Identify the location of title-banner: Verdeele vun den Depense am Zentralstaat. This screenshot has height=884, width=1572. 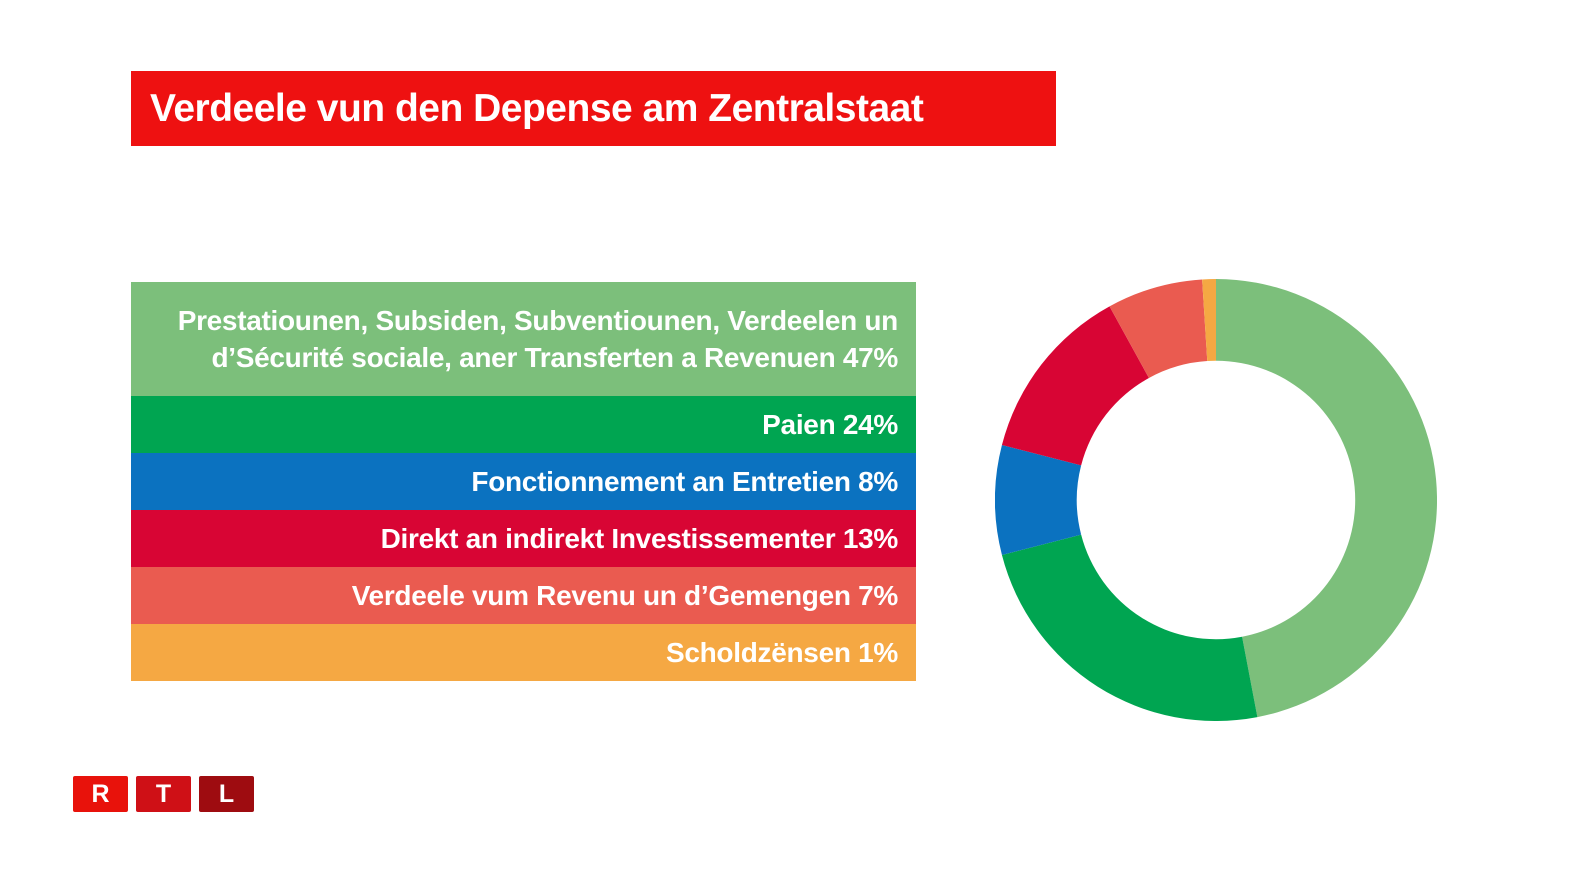
(593, 108).